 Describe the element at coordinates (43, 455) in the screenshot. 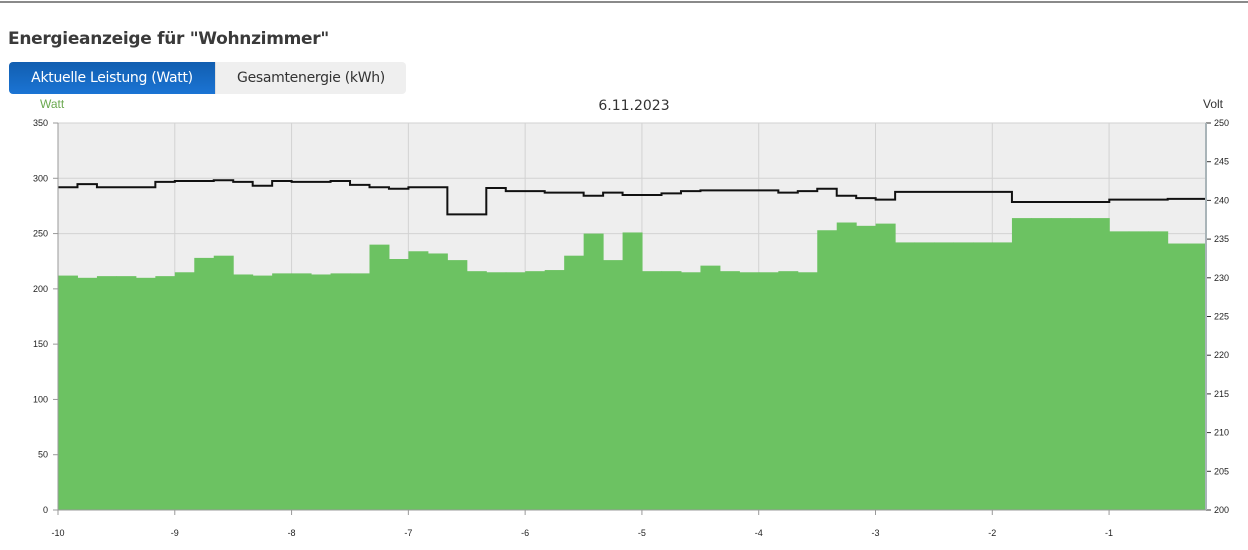

I see `y-tick-label-left: 50` at that location.